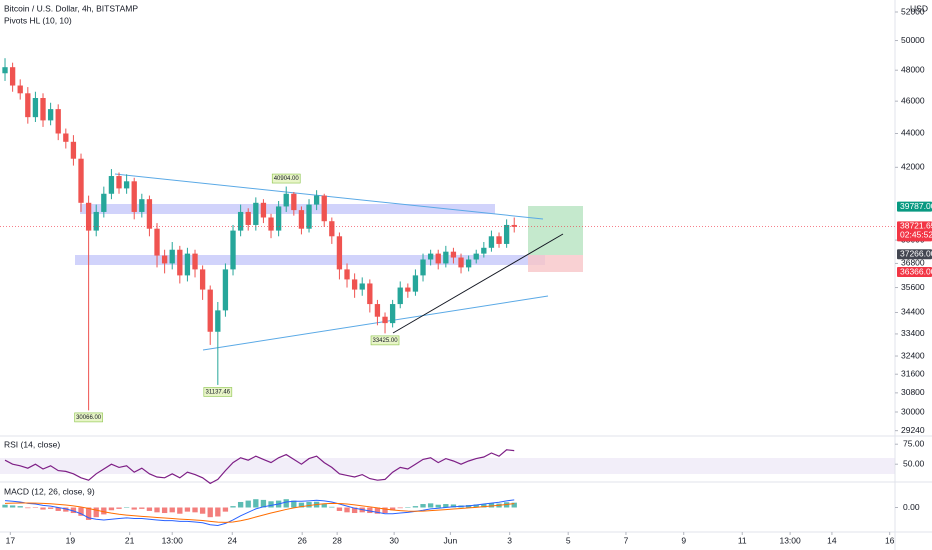 The height and width of the screenshot is (550, 932). Describe the element at coordinates (555, 230) in the screenshot. I see `target-box` at that location.